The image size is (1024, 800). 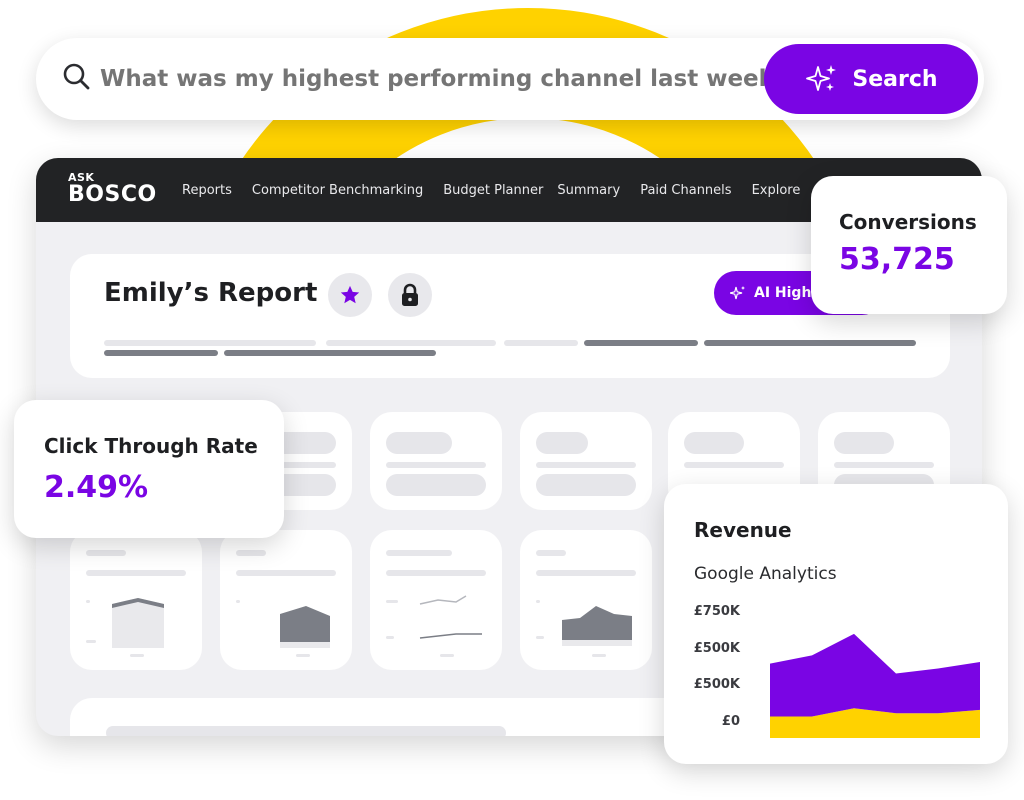 What do you see at coordinates (908, 222) in the screenshot?
I see `conversions-label: Conversions` at bounding box center [908, 222].